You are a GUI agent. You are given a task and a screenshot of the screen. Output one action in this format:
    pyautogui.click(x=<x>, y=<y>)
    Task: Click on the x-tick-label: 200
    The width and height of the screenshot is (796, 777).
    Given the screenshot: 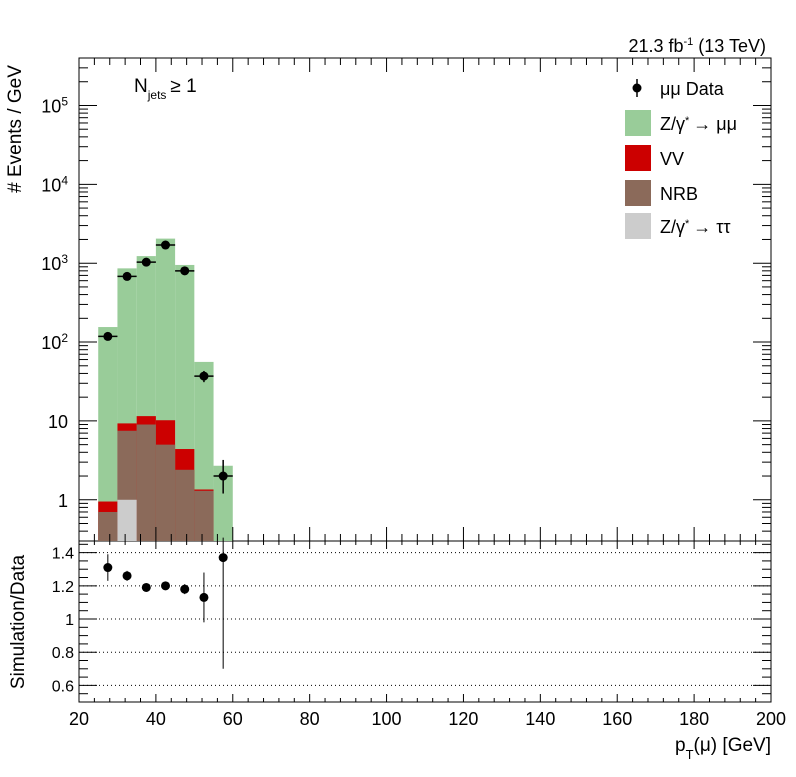 What is the action you would take?
    pyautogui.click(x=771, y=719)
    